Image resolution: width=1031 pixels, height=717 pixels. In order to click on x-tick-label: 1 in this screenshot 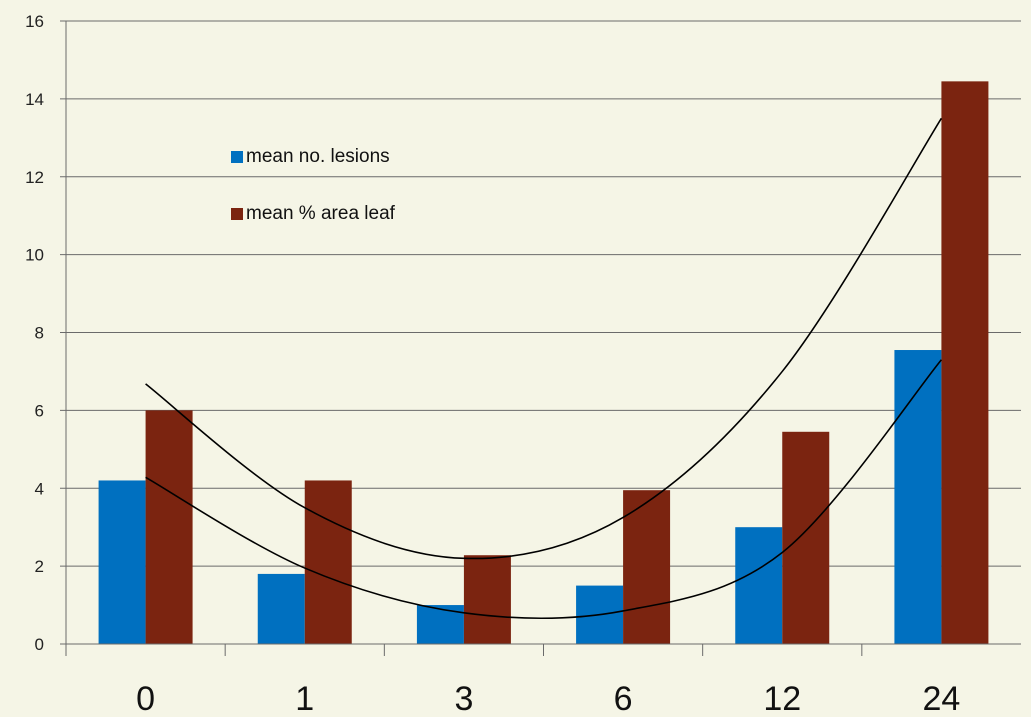, I will do `click(304, 698)`.